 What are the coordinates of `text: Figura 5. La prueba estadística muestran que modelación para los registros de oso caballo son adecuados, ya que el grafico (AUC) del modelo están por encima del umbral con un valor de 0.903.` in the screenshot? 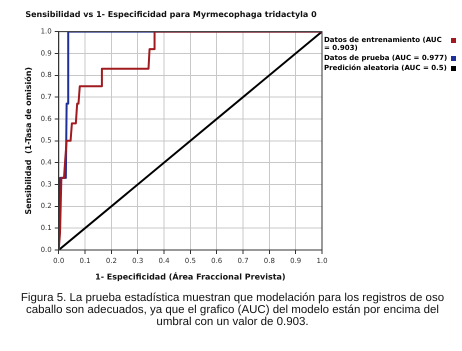 It's located at (232, 310).